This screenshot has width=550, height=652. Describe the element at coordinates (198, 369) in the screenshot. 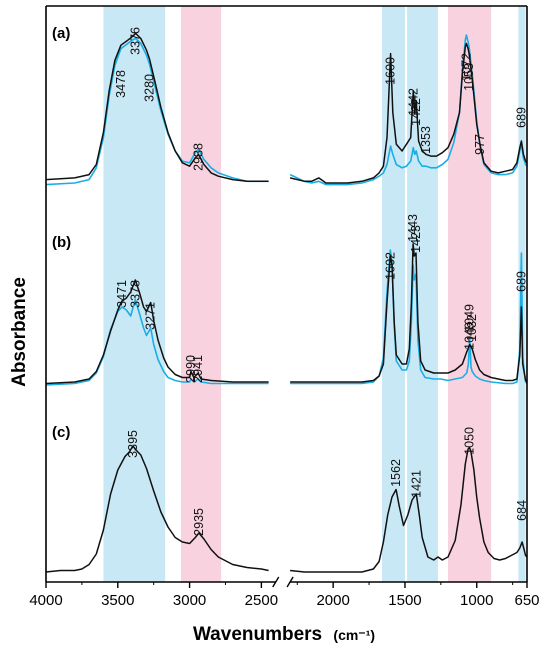

I see `peak-label-b-2941: 2941` at that location.